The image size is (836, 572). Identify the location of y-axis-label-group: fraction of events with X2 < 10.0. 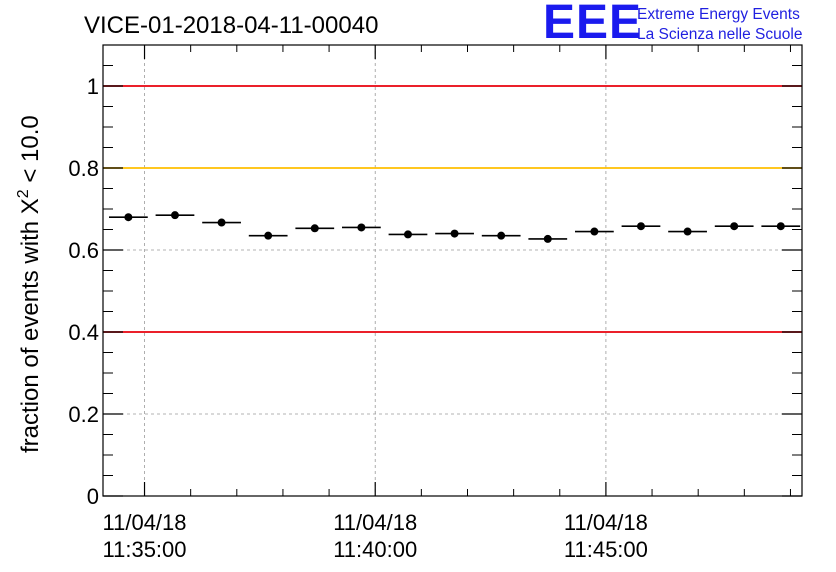
(29, 284).